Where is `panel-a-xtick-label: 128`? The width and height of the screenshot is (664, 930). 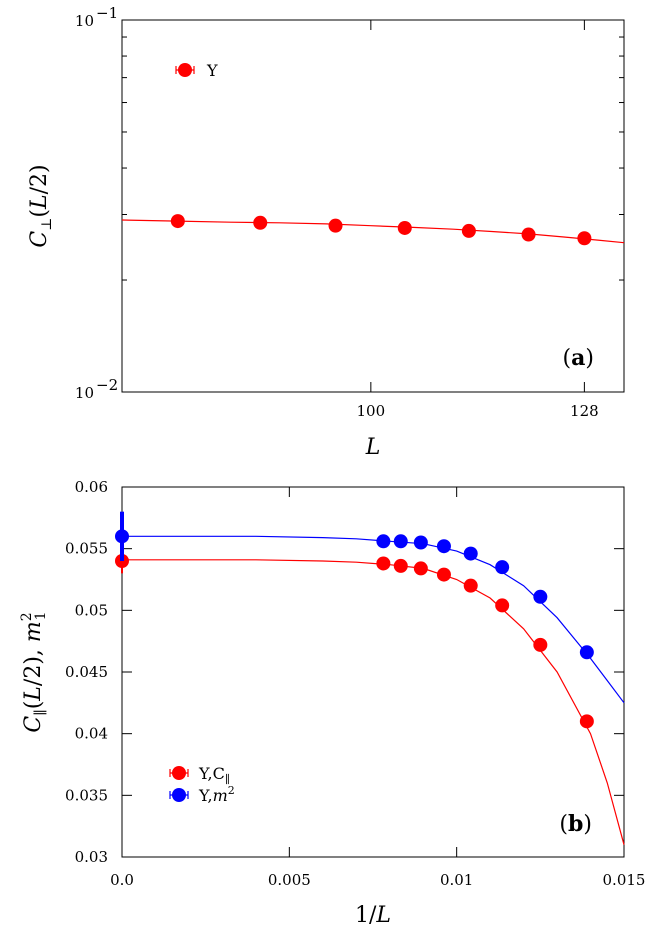 panel-a-xtick-label: 128 is located at coordinates (584, 411).